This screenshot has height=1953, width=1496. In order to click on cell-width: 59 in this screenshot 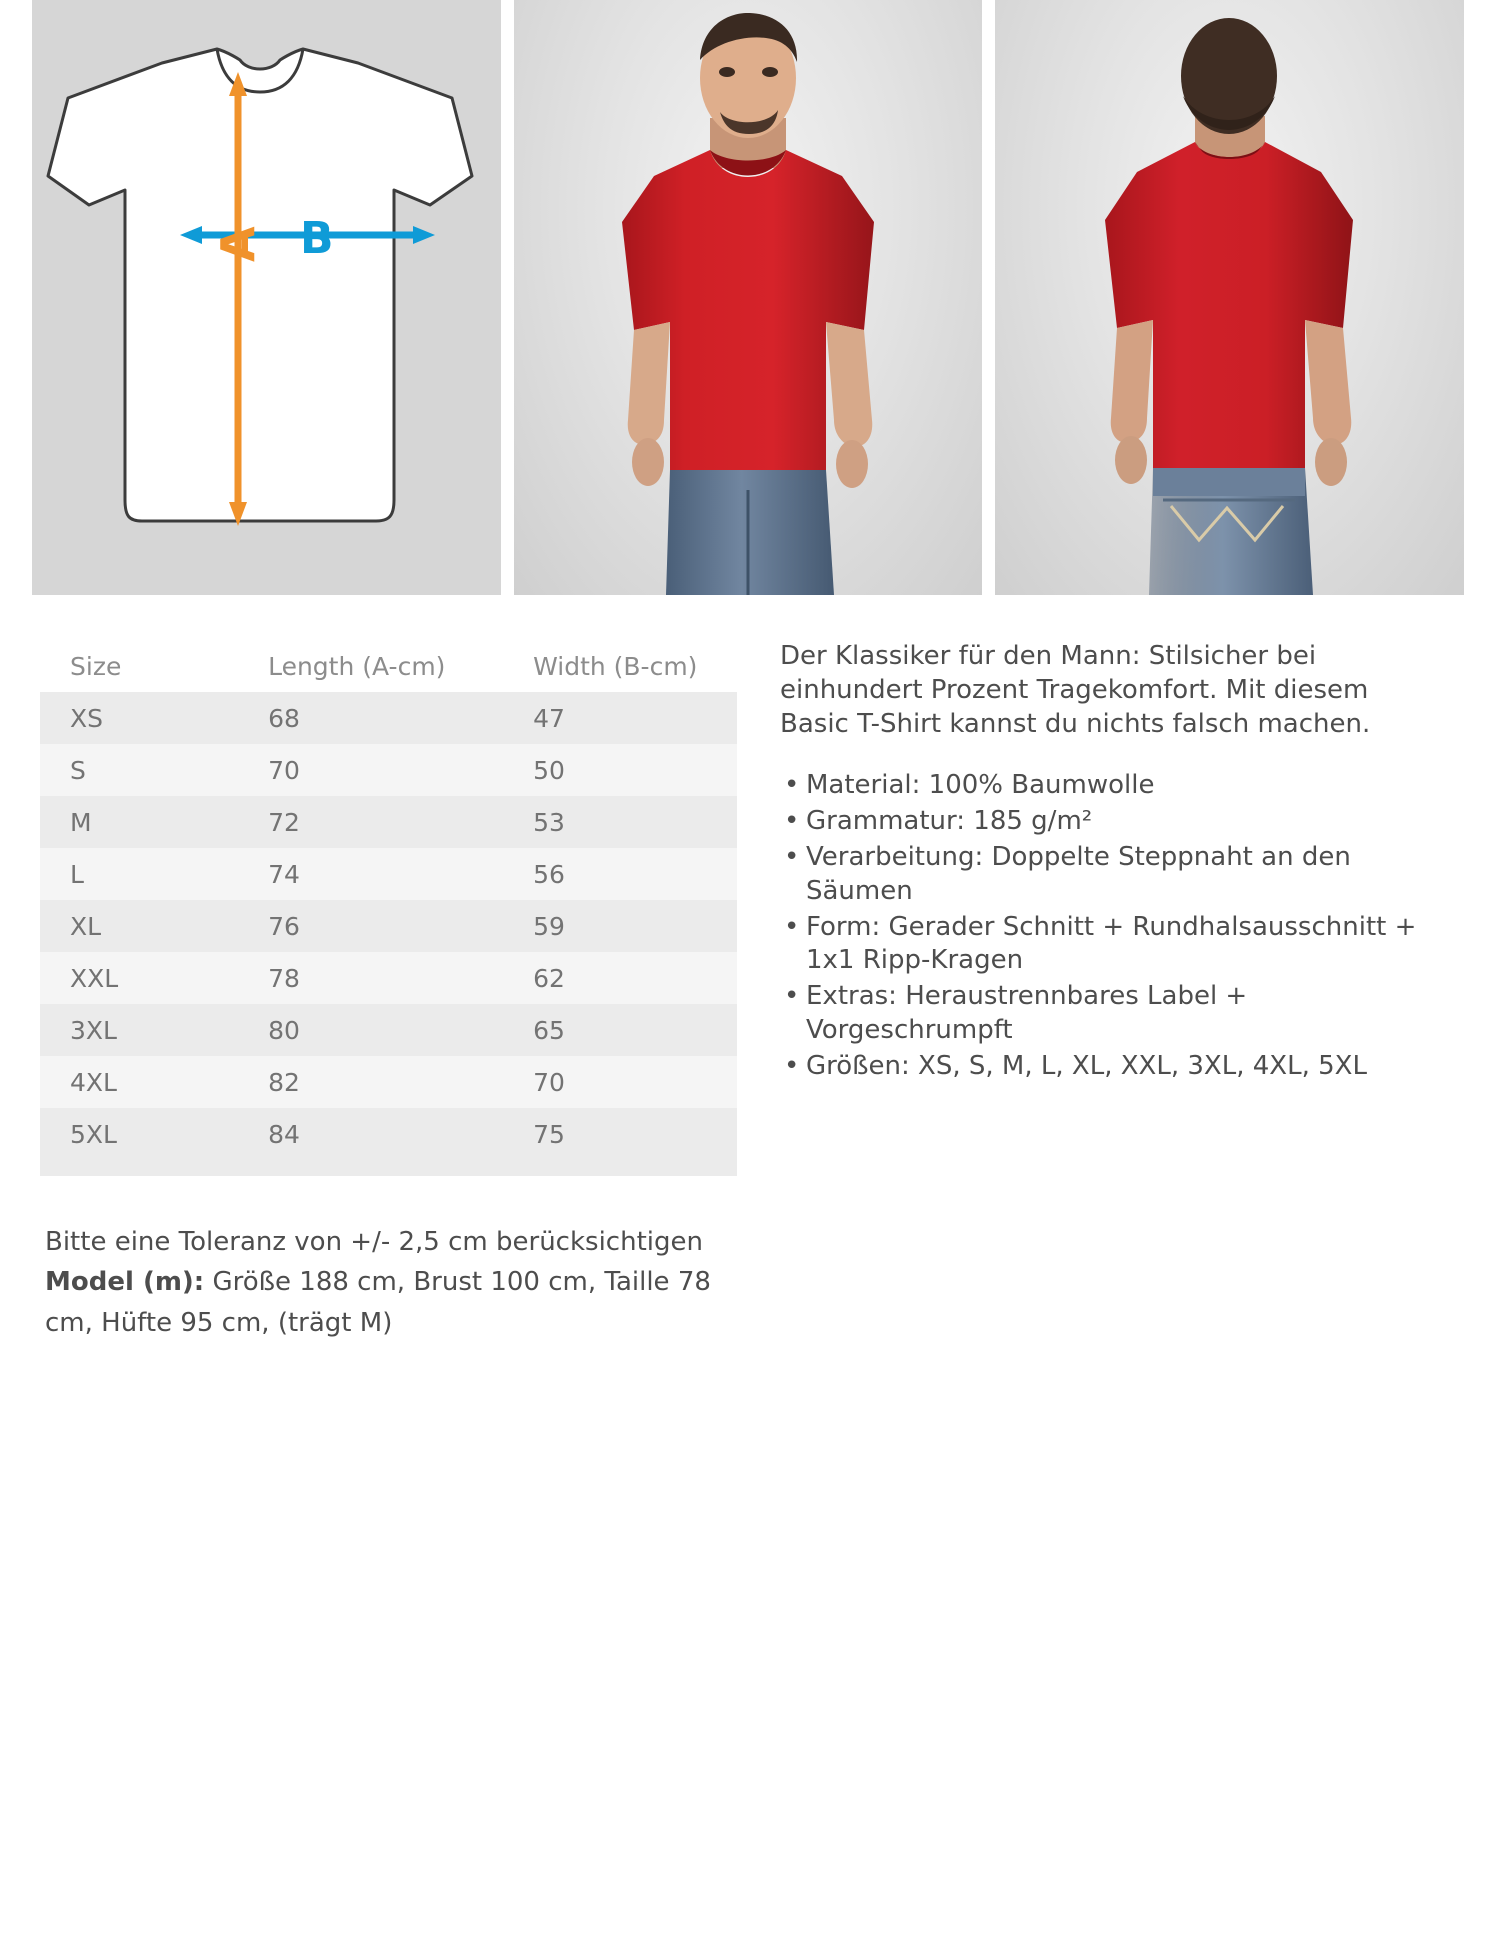, I will do `click(549, 926)`.